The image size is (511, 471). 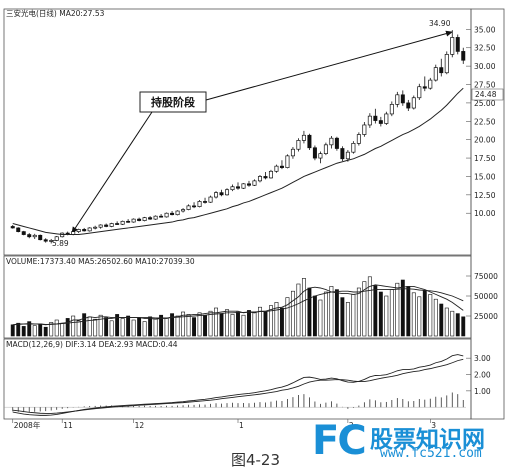 I want to click on watermark-url: www.fc521.com, so click(x=431, y=453).